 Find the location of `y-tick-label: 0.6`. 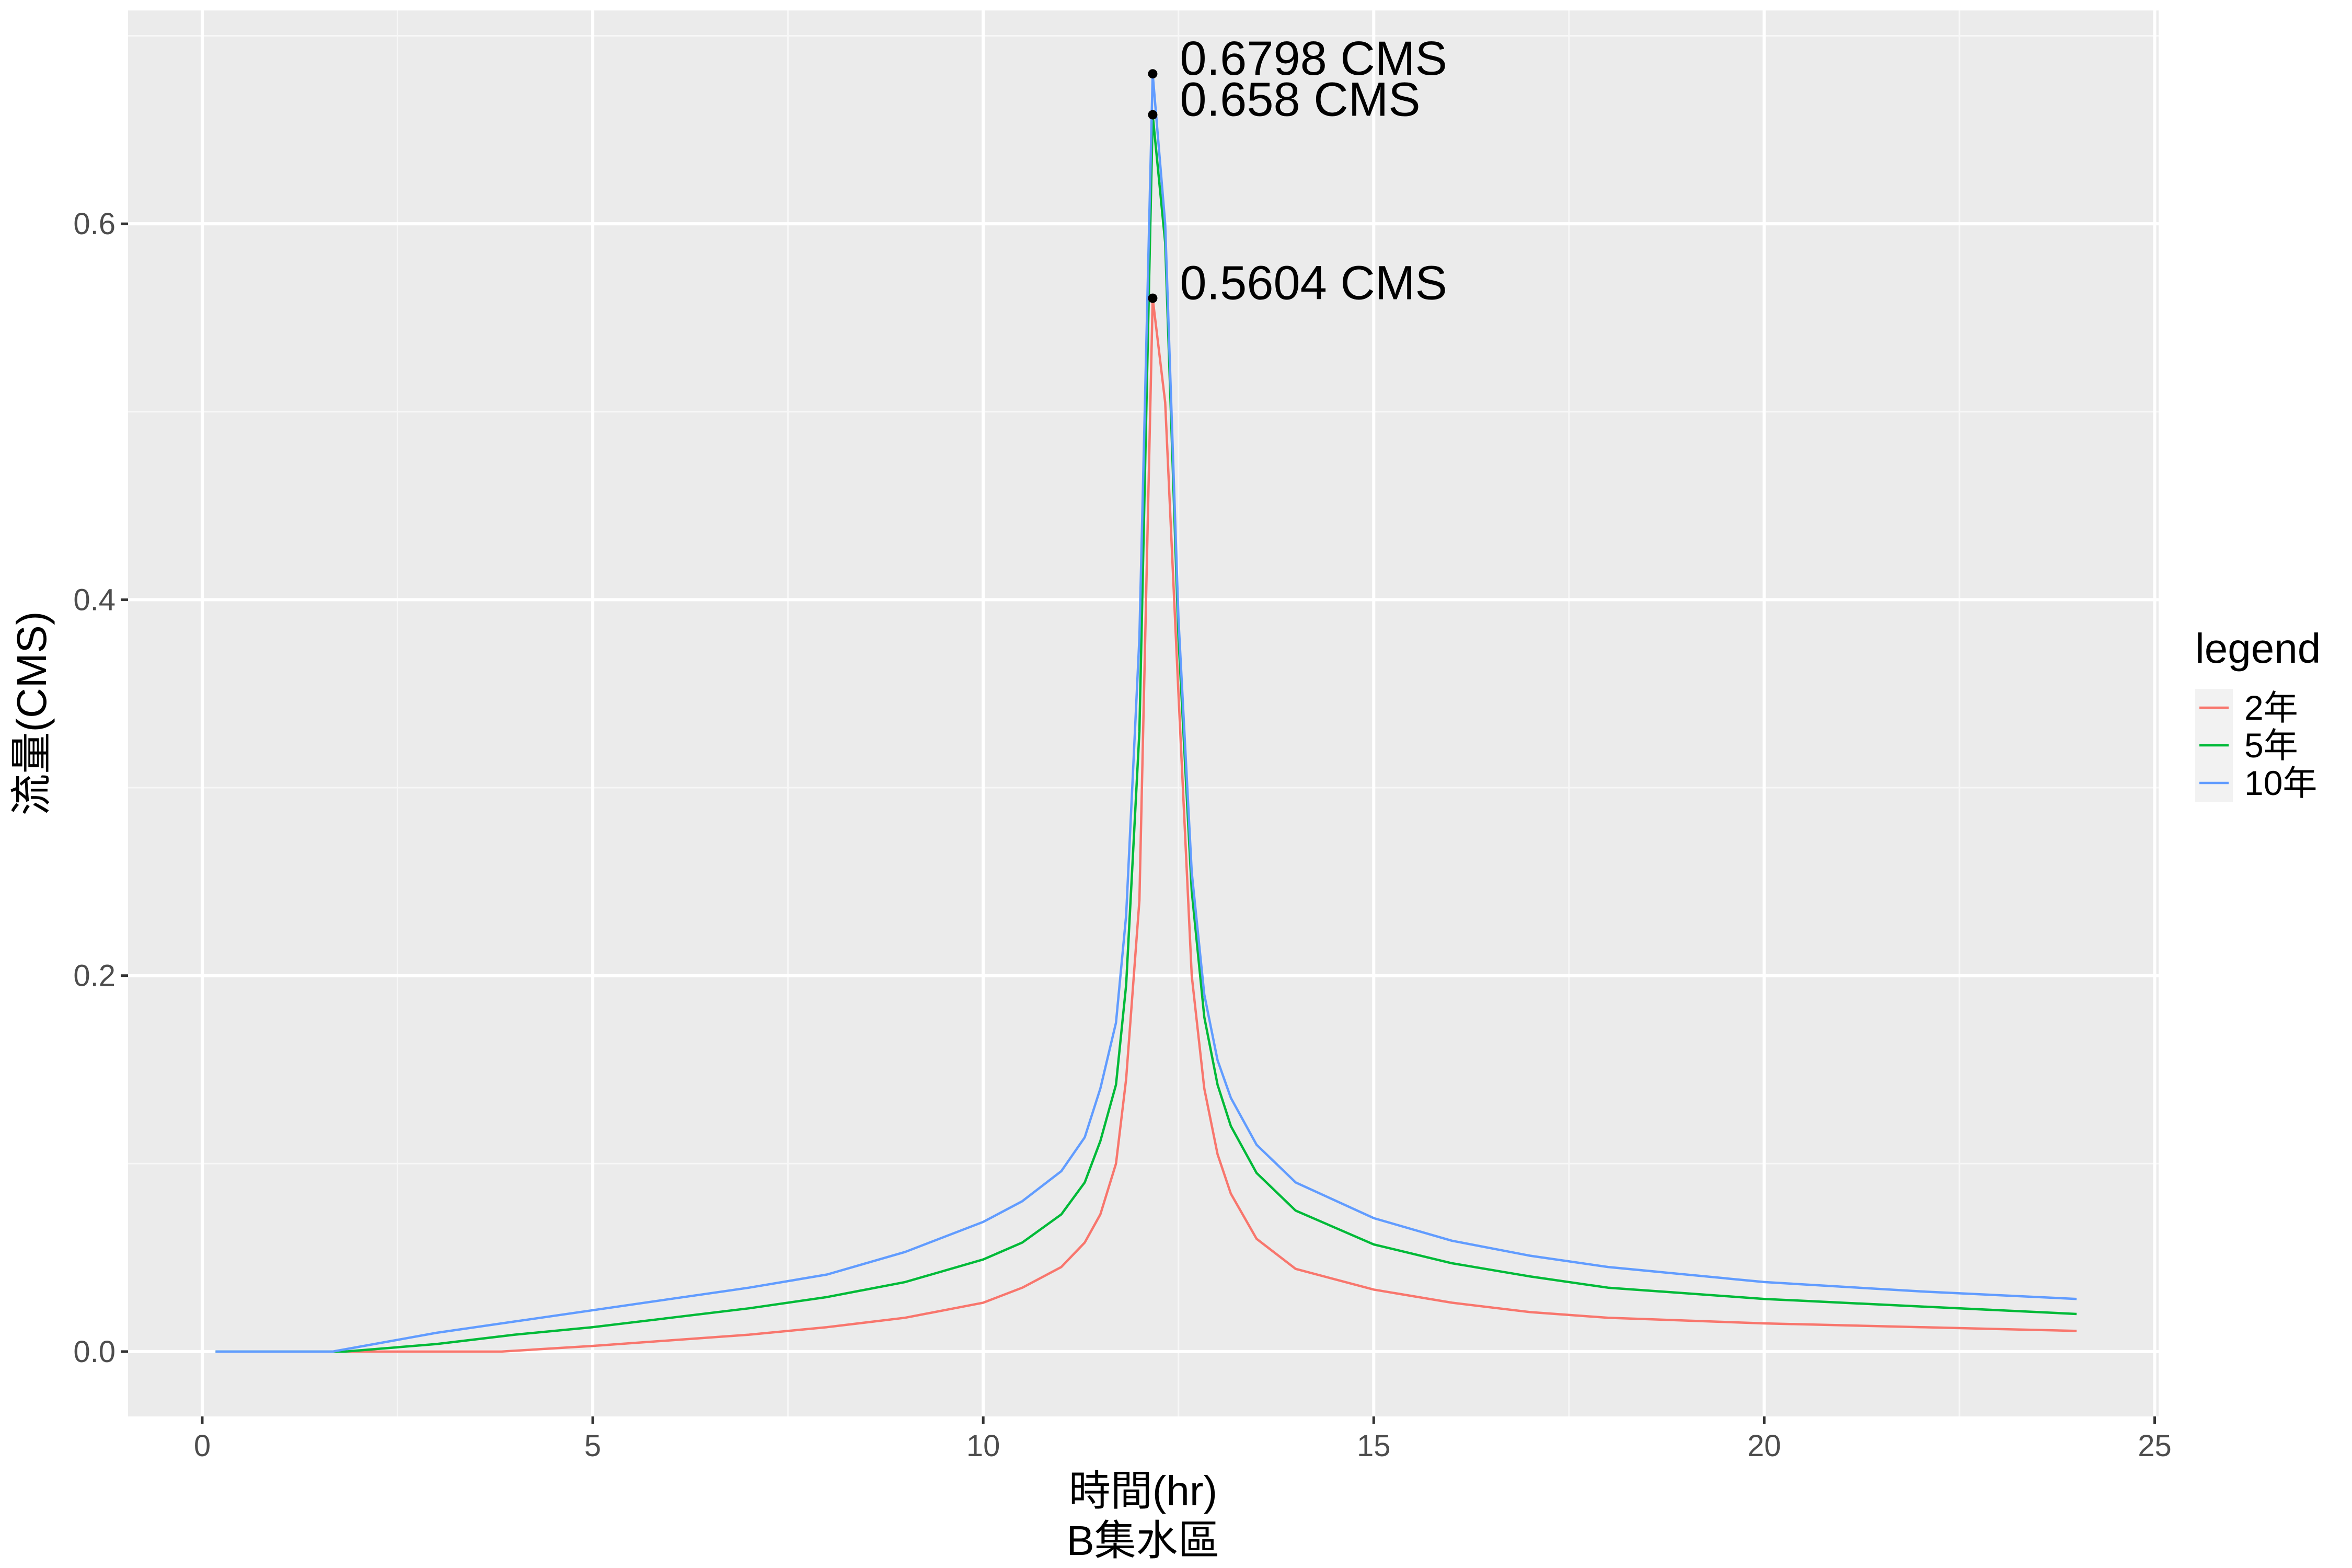

y-tick-label: 0.6 is located at coordinates (94, 224).